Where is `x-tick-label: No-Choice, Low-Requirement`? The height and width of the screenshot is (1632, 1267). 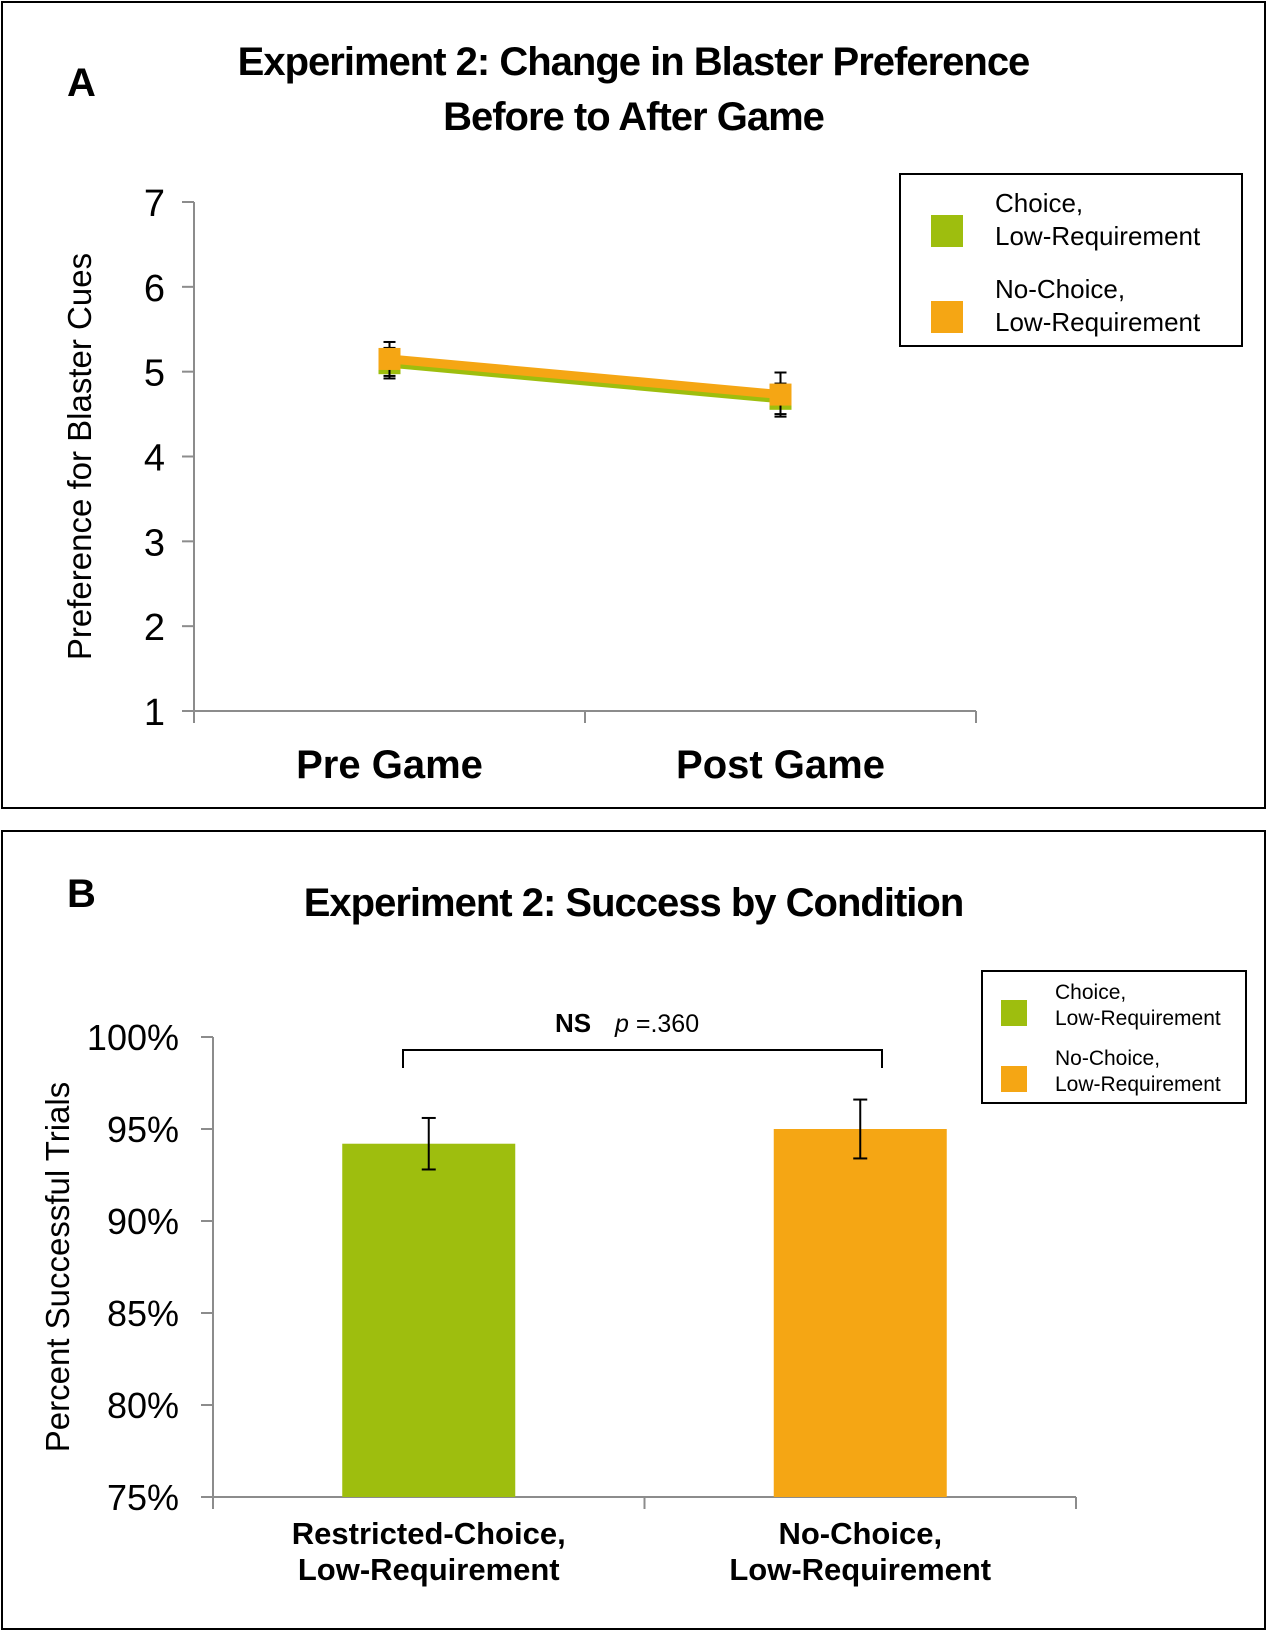
x-tick-label: No-Choice, Low-Requirement is located at coordinates (860, 1551).